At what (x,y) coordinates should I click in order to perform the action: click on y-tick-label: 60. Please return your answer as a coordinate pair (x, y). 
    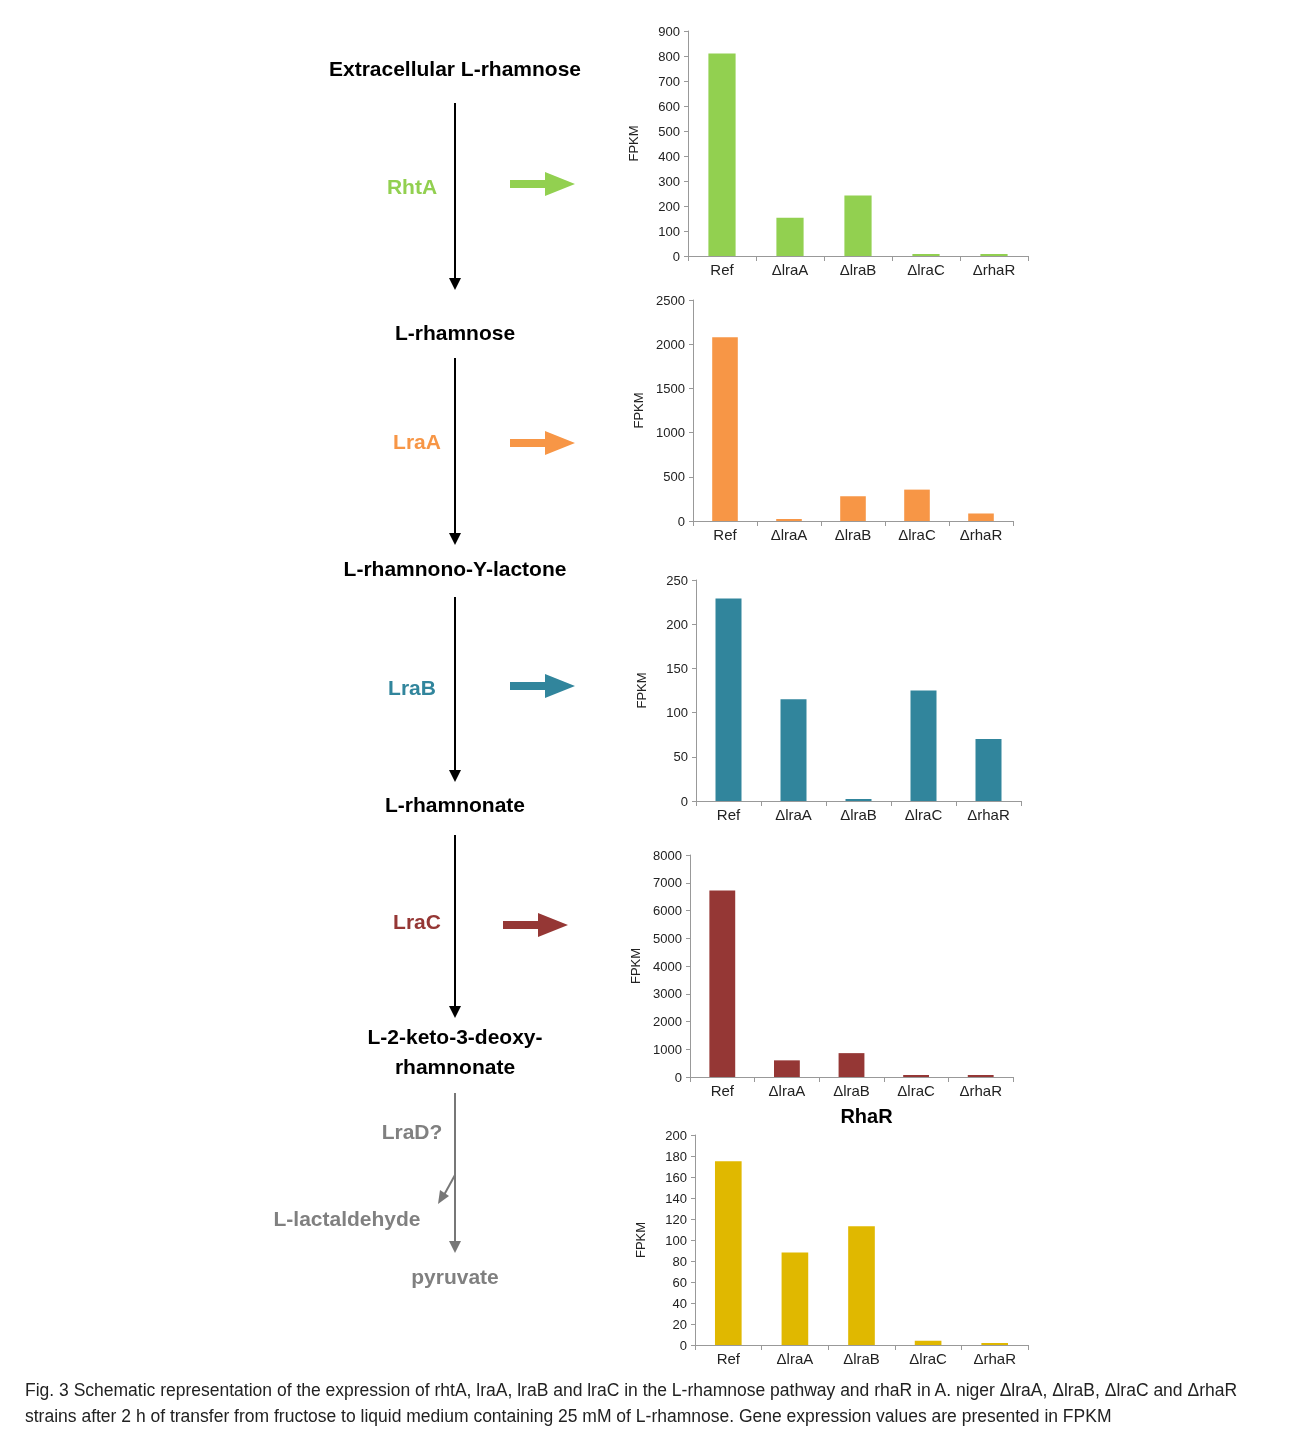
    Looking at the image, I should click on (679, 1282).